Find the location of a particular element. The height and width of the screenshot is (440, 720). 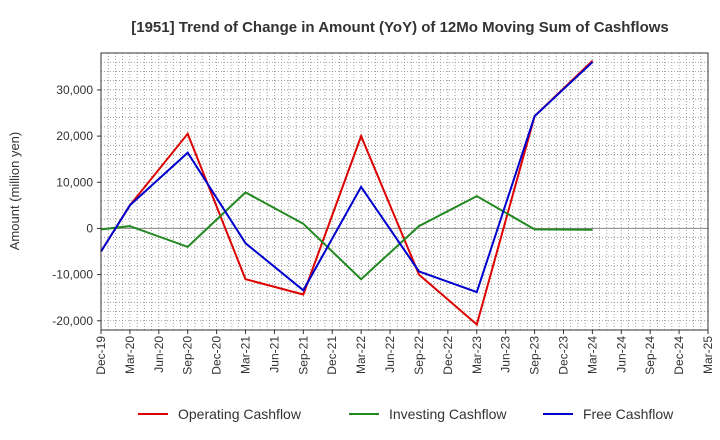

x-tick-label: Jun-23 is located at coordinates (506, 354).